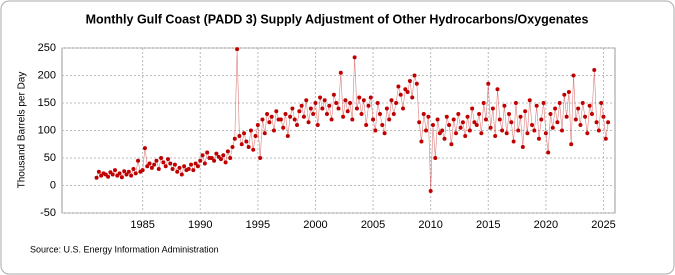 This screenshot has height=275, width=675. I want to click on y-tick-label: 0, so click(53, 185).